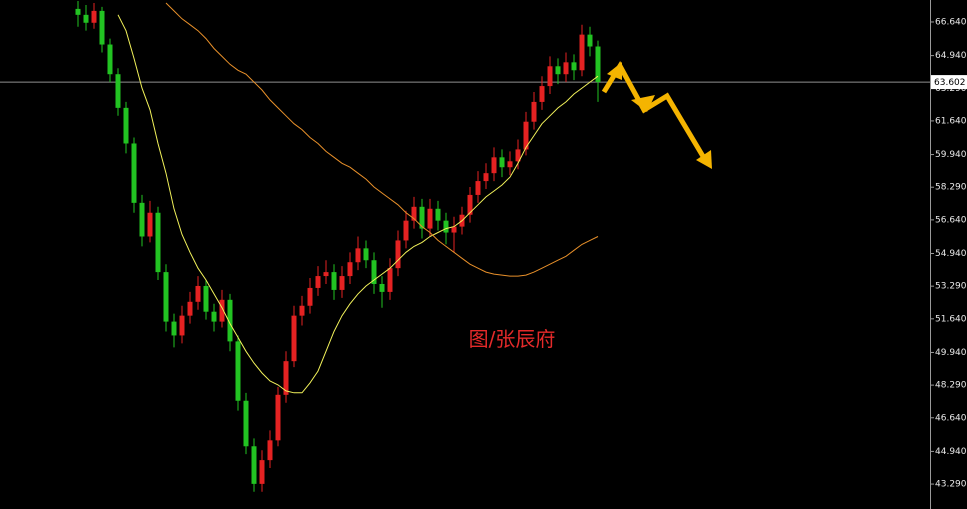 The height and width of the screenshot is (509, 967). Describe the element at coordinates (951, 418) in the screenshot. I see `y-tick-label: 46.640` at that location.